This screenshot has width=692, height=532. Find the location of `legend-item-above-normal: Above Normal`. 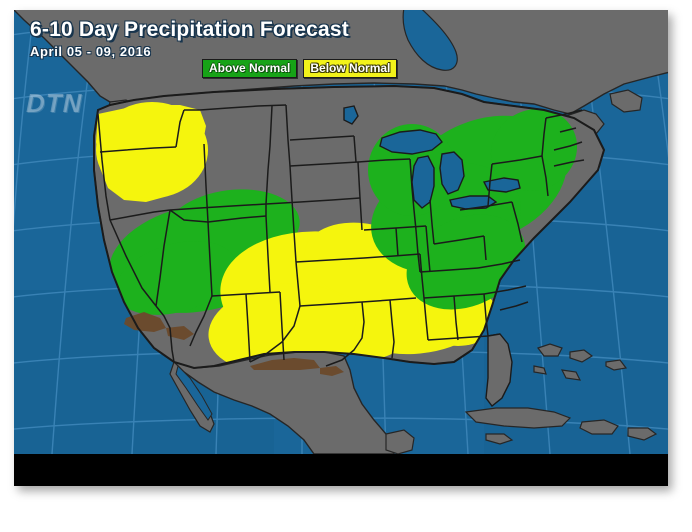

legend-item-above-normal: Above Normal is located at coordinates (250, 68).